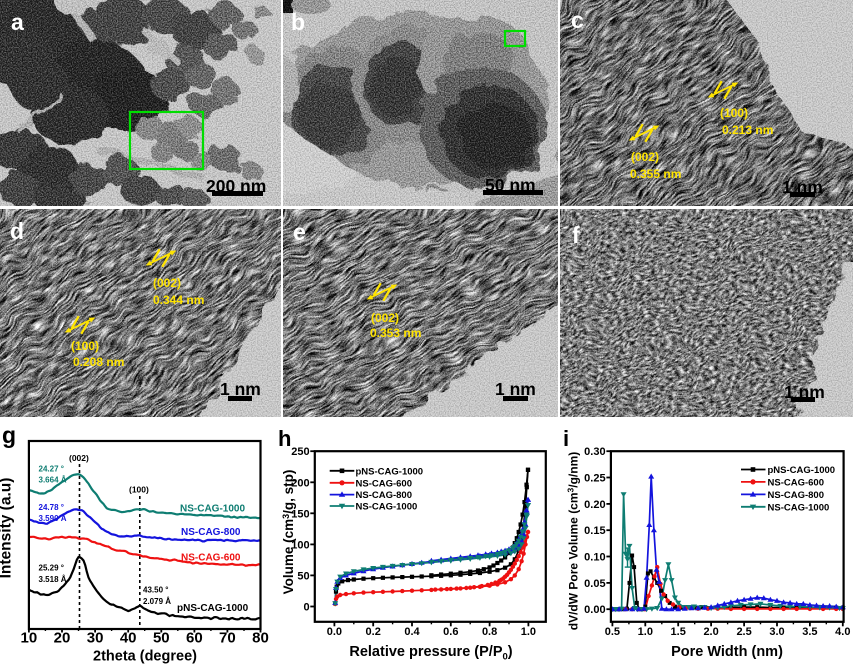  Describe the element at coordinates (573, 541) in the screenshot. I see `svg-text: dV/dW Pore Volume (cm3/g/nm)` at that location.